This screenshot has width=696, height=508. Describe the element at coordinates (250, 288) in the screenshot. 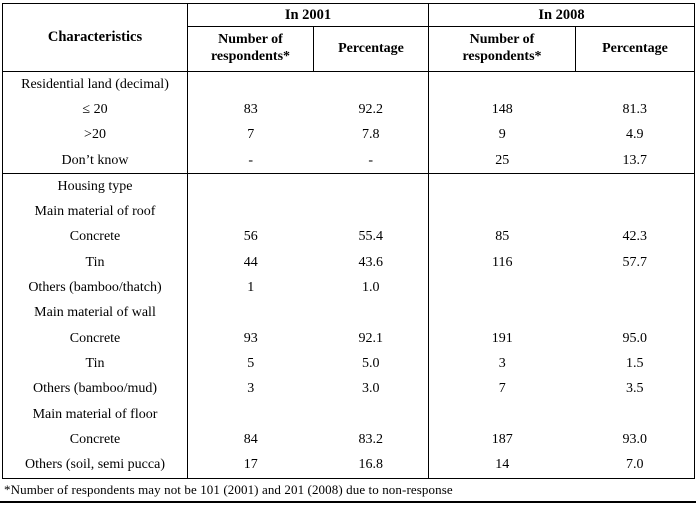

I see `cell-2001-respondents: 1` at that location.